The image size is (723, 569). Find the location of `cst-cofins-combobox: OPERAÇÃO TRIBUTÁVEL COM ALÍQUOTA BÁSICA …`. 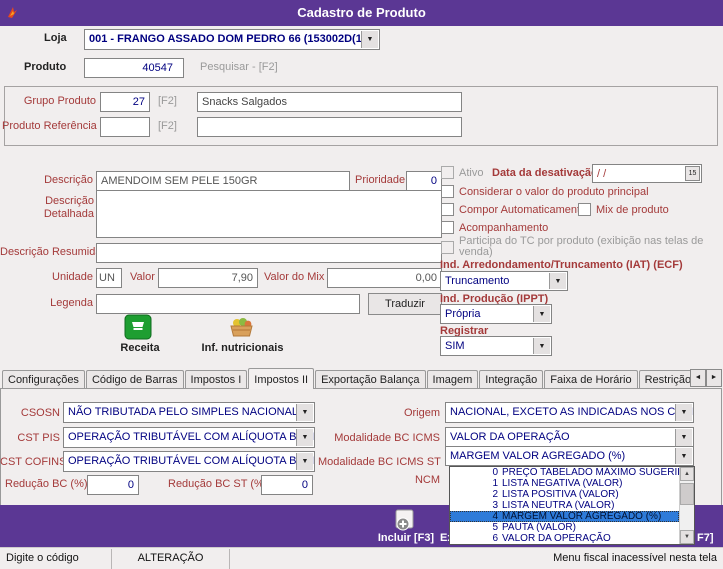

cst-cofins-combobox: OPERAÇÃO TRIBUTÁVEL COM ALÍQUOTA BÁSICA … is located at coordinates (189, 461).